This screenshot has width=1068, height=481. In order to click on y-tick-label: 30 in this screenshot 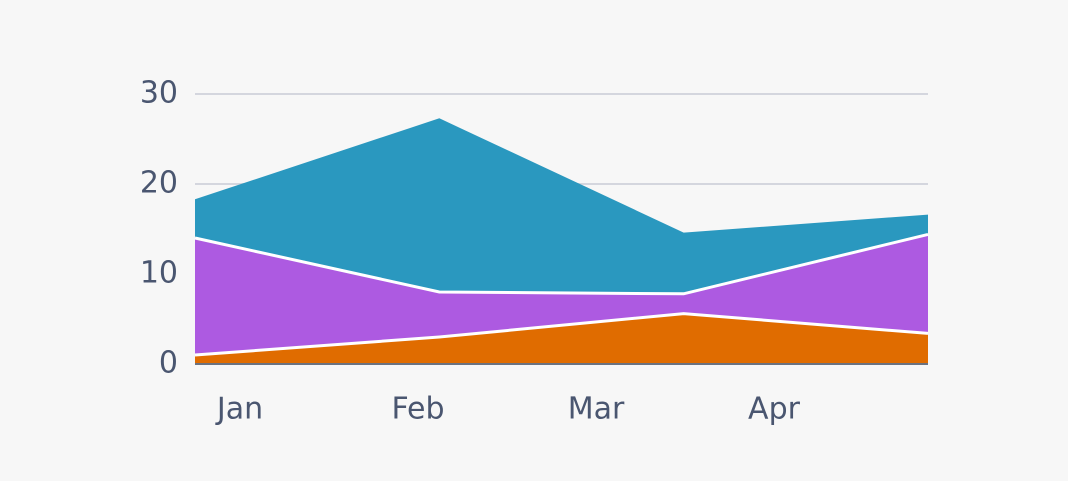, I will do `click(159, 93)`.